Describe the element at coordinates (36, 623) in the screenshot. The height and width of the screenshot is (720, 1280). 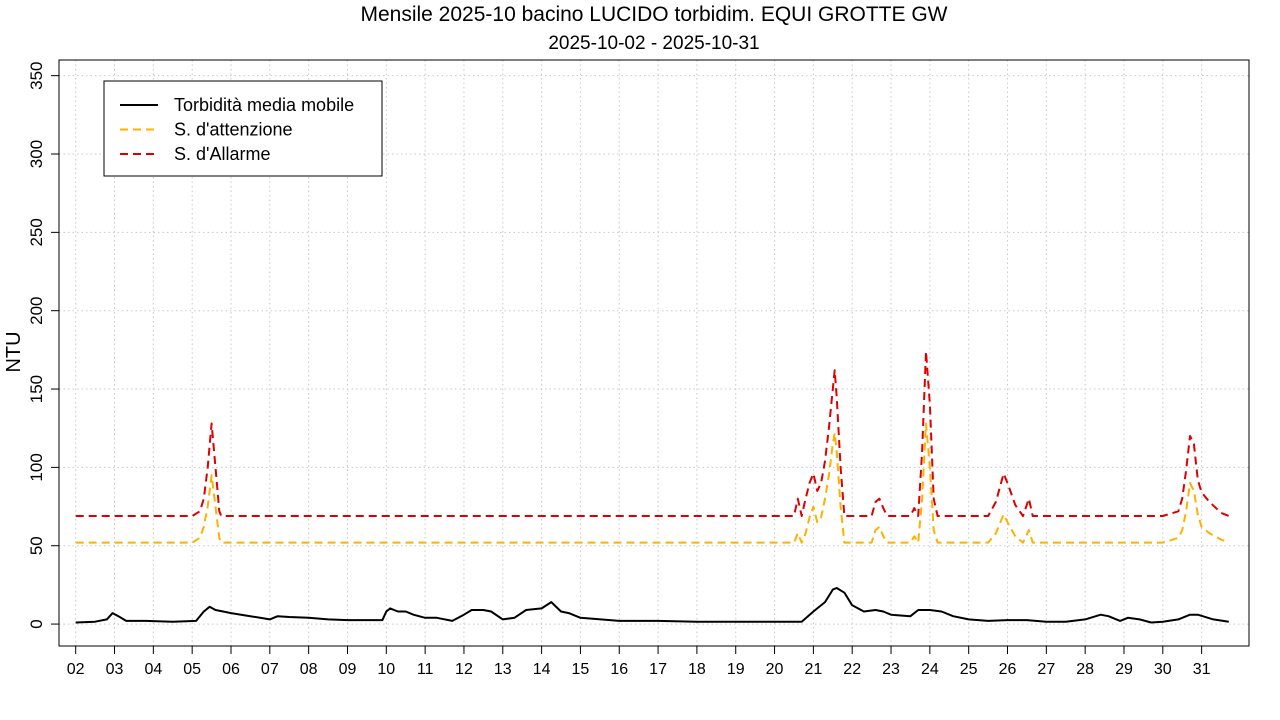
I see `y-tick-label: 0` at that location.